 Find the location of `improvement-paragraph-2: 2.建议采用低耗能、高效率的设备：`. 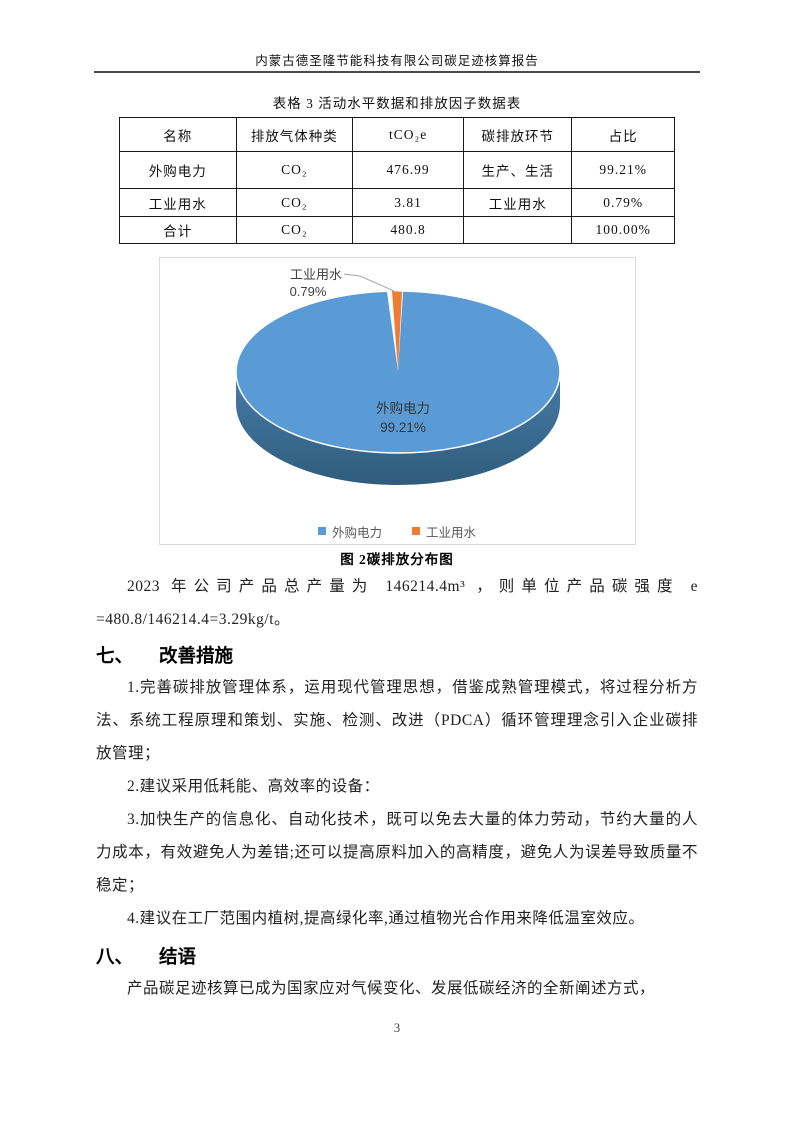

improvement-paragraph-2: 2.建议采用低耗能、高效率的设备： is located at coordinates (253, 786).